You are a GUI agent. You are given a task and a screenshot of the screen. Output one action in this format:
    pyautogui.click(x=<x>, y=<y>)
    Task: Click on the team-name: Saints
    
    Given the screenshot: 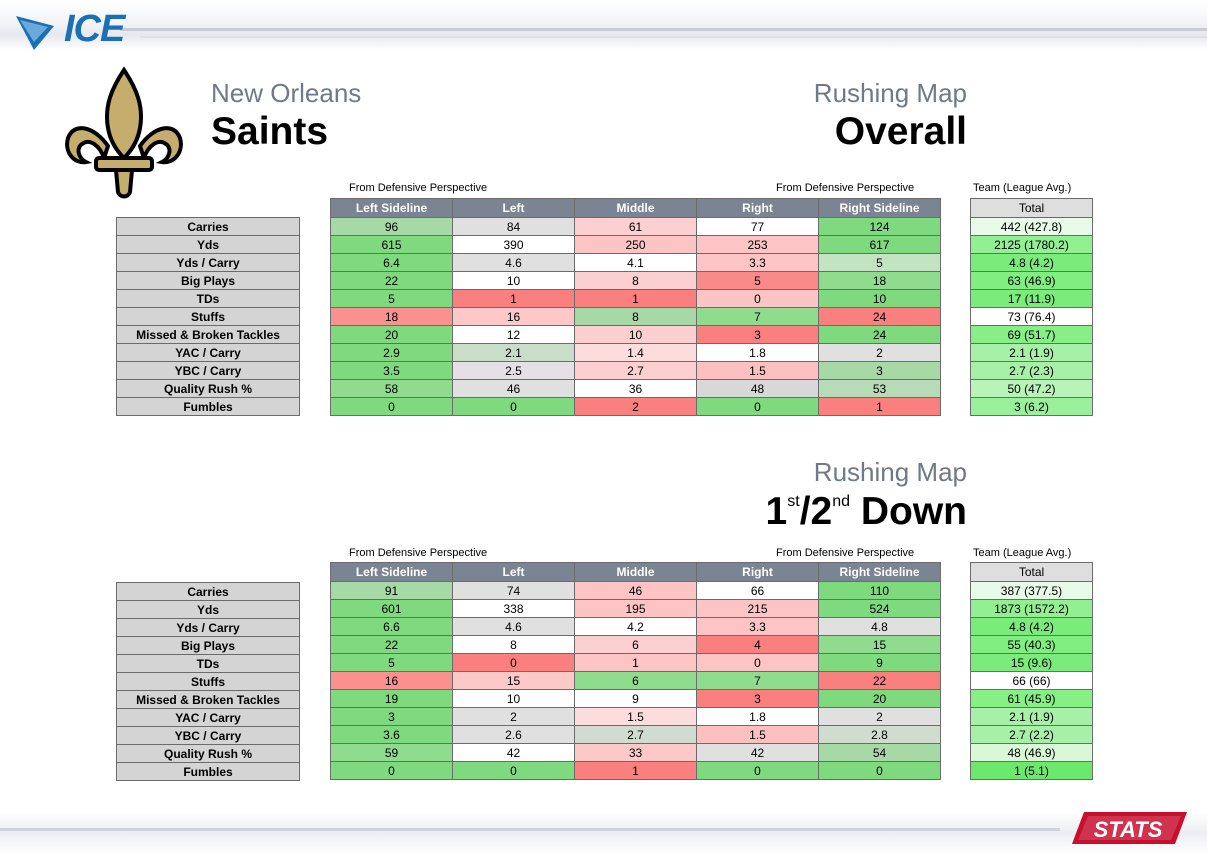 What is the action you would take?
    pyautogui.click(x=270, y=131)
    